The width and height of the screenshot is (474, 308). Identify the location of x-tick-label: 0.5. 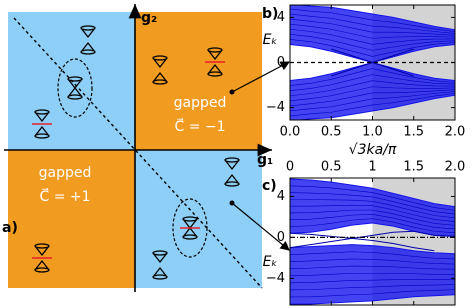
(331, 167).